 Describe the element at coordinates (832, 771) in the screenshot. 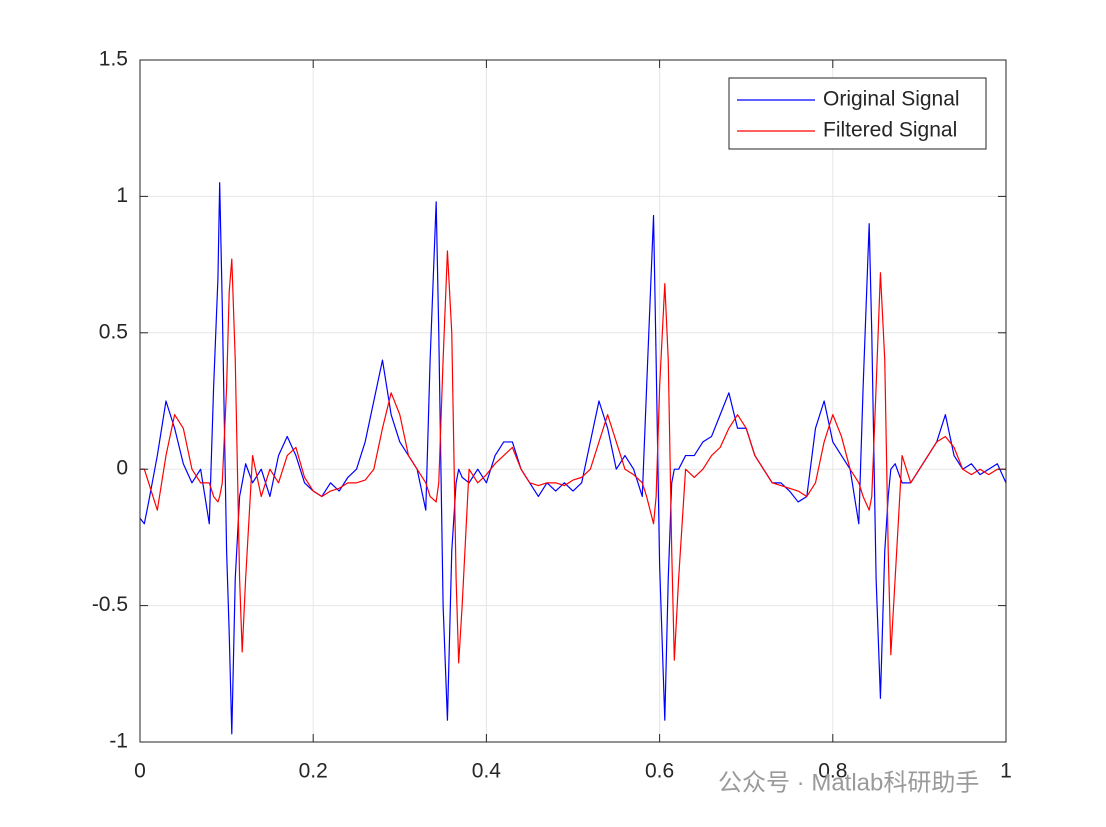

I see `x-tick-label: 0.8` at that location.